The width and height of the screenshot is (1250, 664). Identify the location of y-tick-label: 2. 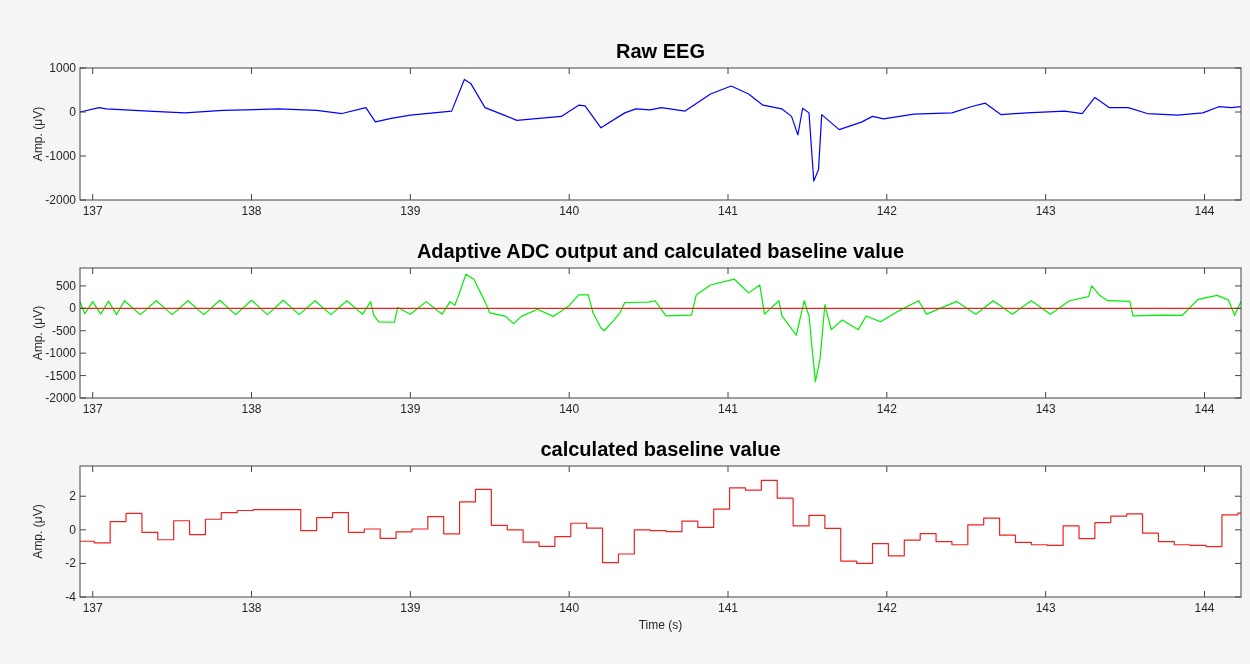
(73, 496).